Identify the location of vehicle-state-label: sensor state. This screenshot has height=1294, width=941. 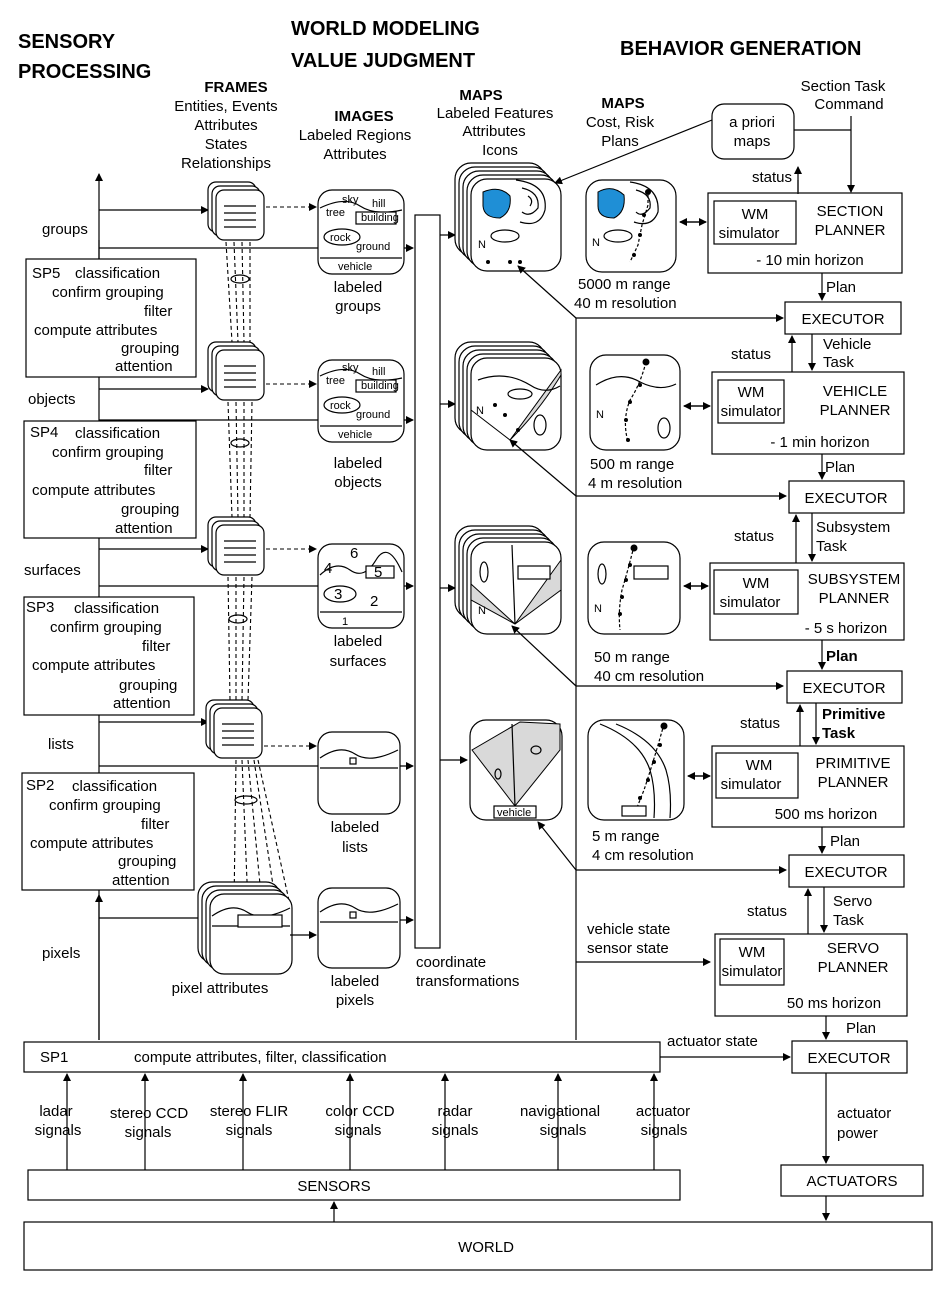
(628, 948).